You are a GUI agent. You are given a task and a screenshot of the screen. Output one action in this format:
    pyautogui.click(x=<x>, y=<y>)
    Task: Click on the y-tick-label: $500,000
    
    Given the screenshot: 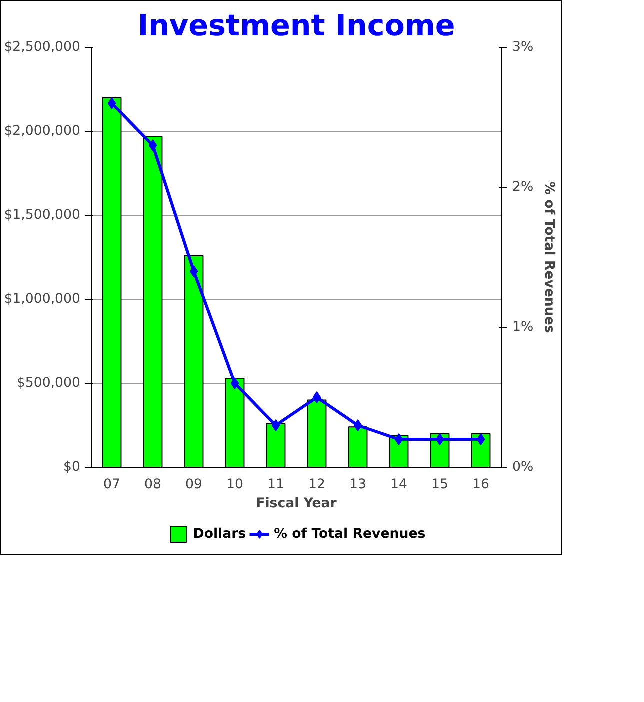 What is the action you would take?
    pyautogui.click(x=48, y=383)
    